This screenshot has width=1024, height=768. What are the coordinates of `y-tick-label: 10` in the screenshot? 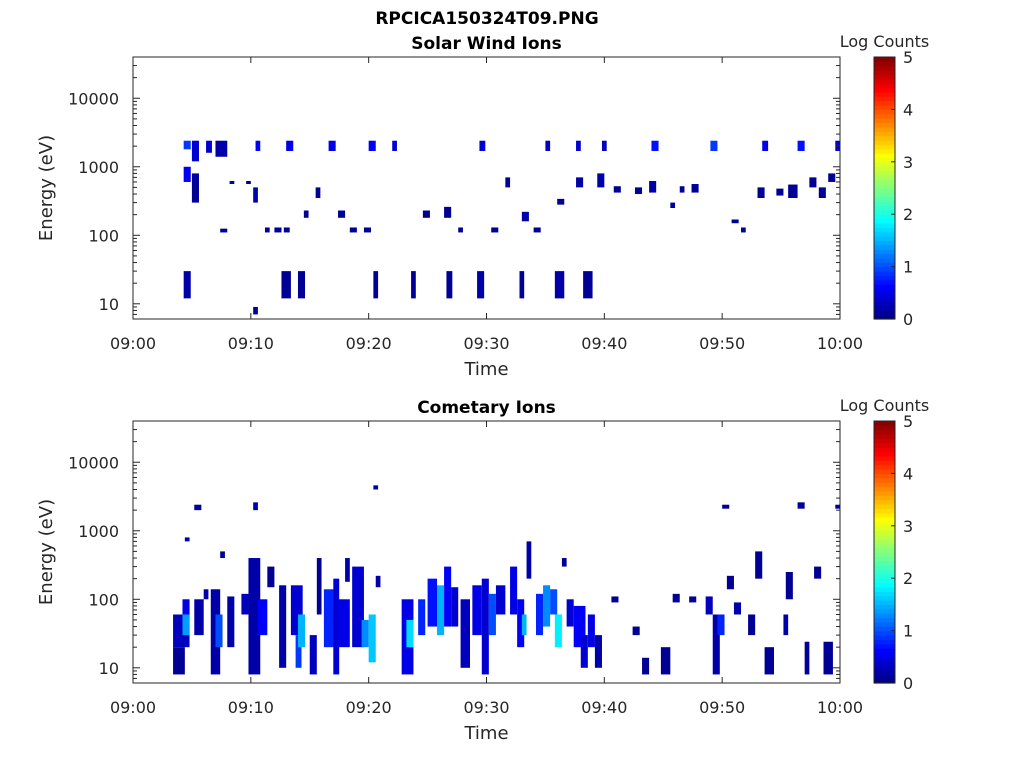 It's located at (109, 668).